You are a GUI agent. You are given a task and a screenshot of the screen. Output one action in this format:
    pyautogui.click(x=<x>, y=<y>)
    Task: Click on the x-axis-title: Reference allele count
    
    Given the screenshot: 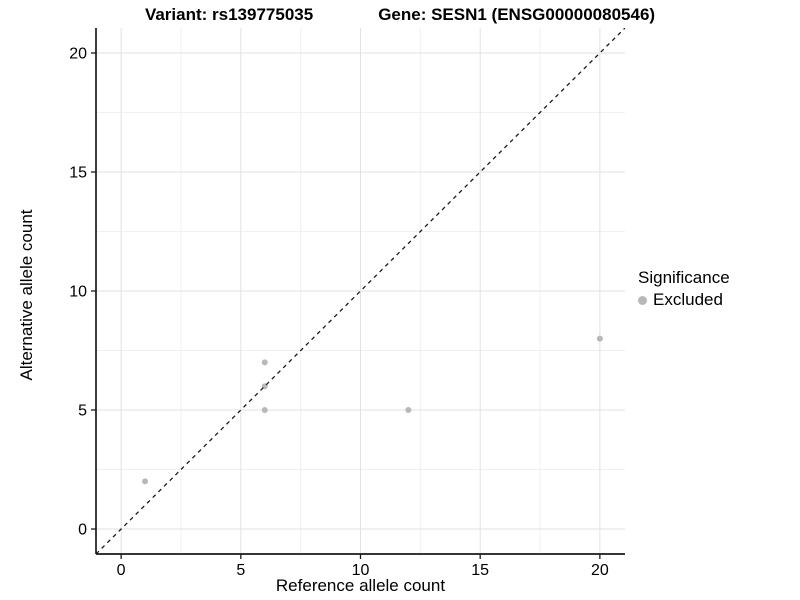 What is the action you would take?
    pyautogui.click(x=360, y=585)
    